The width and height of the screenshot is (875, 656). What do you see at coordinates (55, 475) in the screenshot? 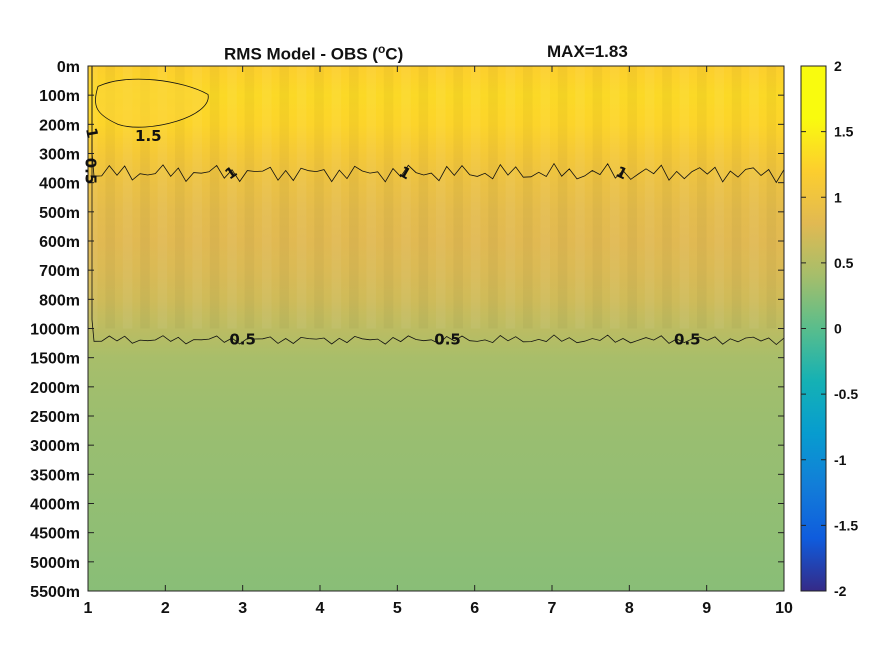
I see `y-tick-label: 3500m` at bounding box center [55, 475].